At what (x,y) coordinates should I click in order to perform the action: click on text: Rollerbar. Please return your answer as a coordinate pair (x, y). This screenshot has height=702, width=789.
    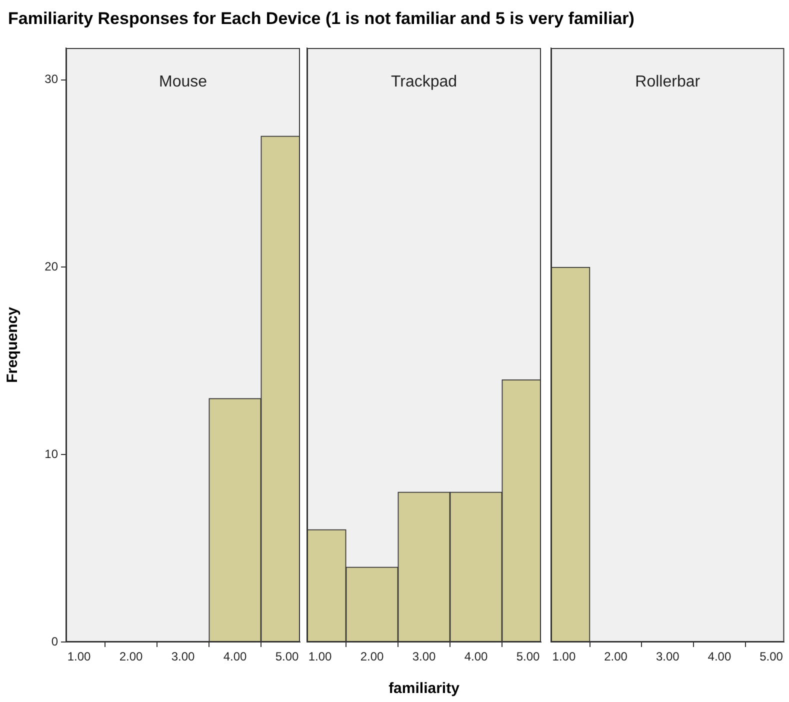
    Looking at the image, I should click on (668, 81).